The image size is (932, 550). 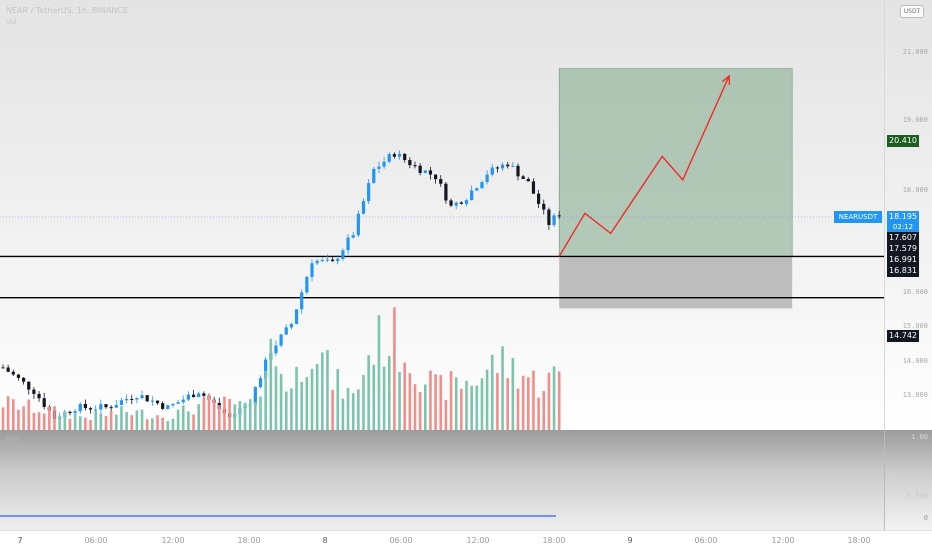 I want to click on time-label: 7, so click(x=20, y=540).